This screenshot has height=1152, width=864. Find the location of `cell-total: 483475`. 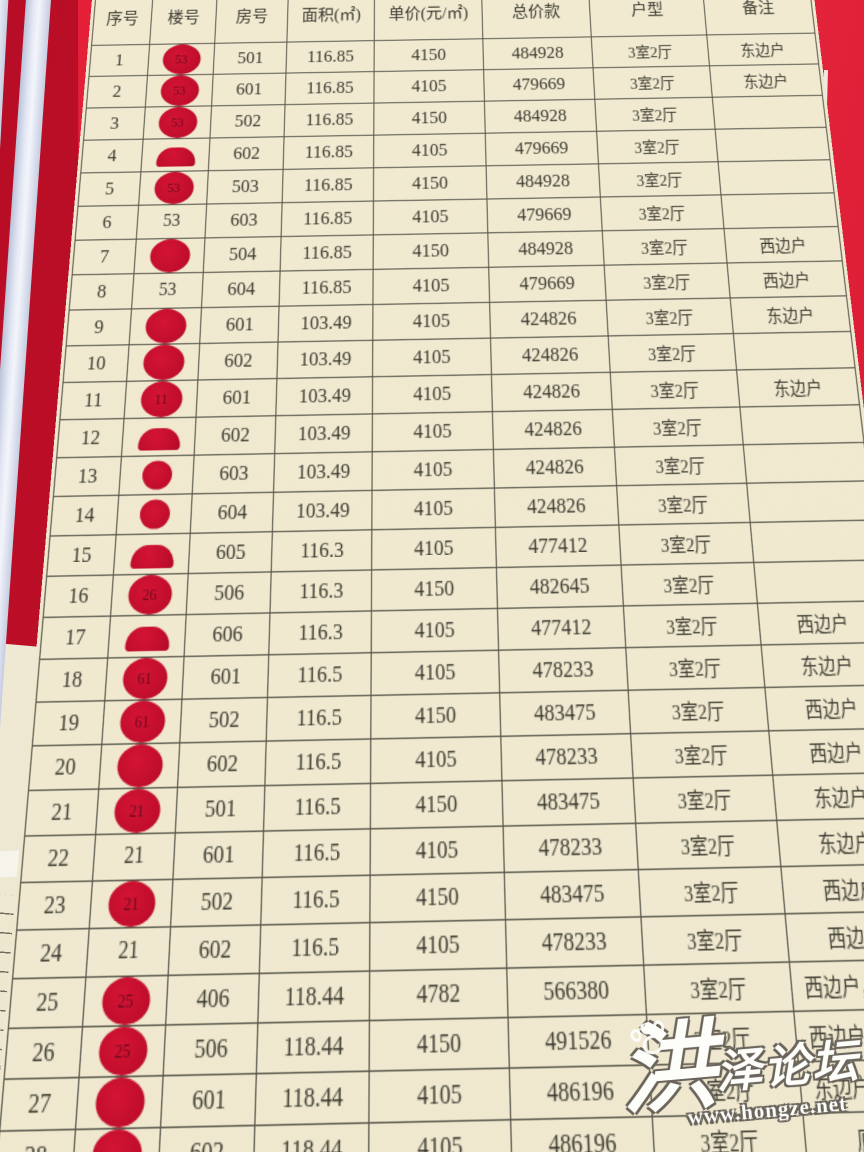

cell-total: 483475 is located at coordinates (572, 894).